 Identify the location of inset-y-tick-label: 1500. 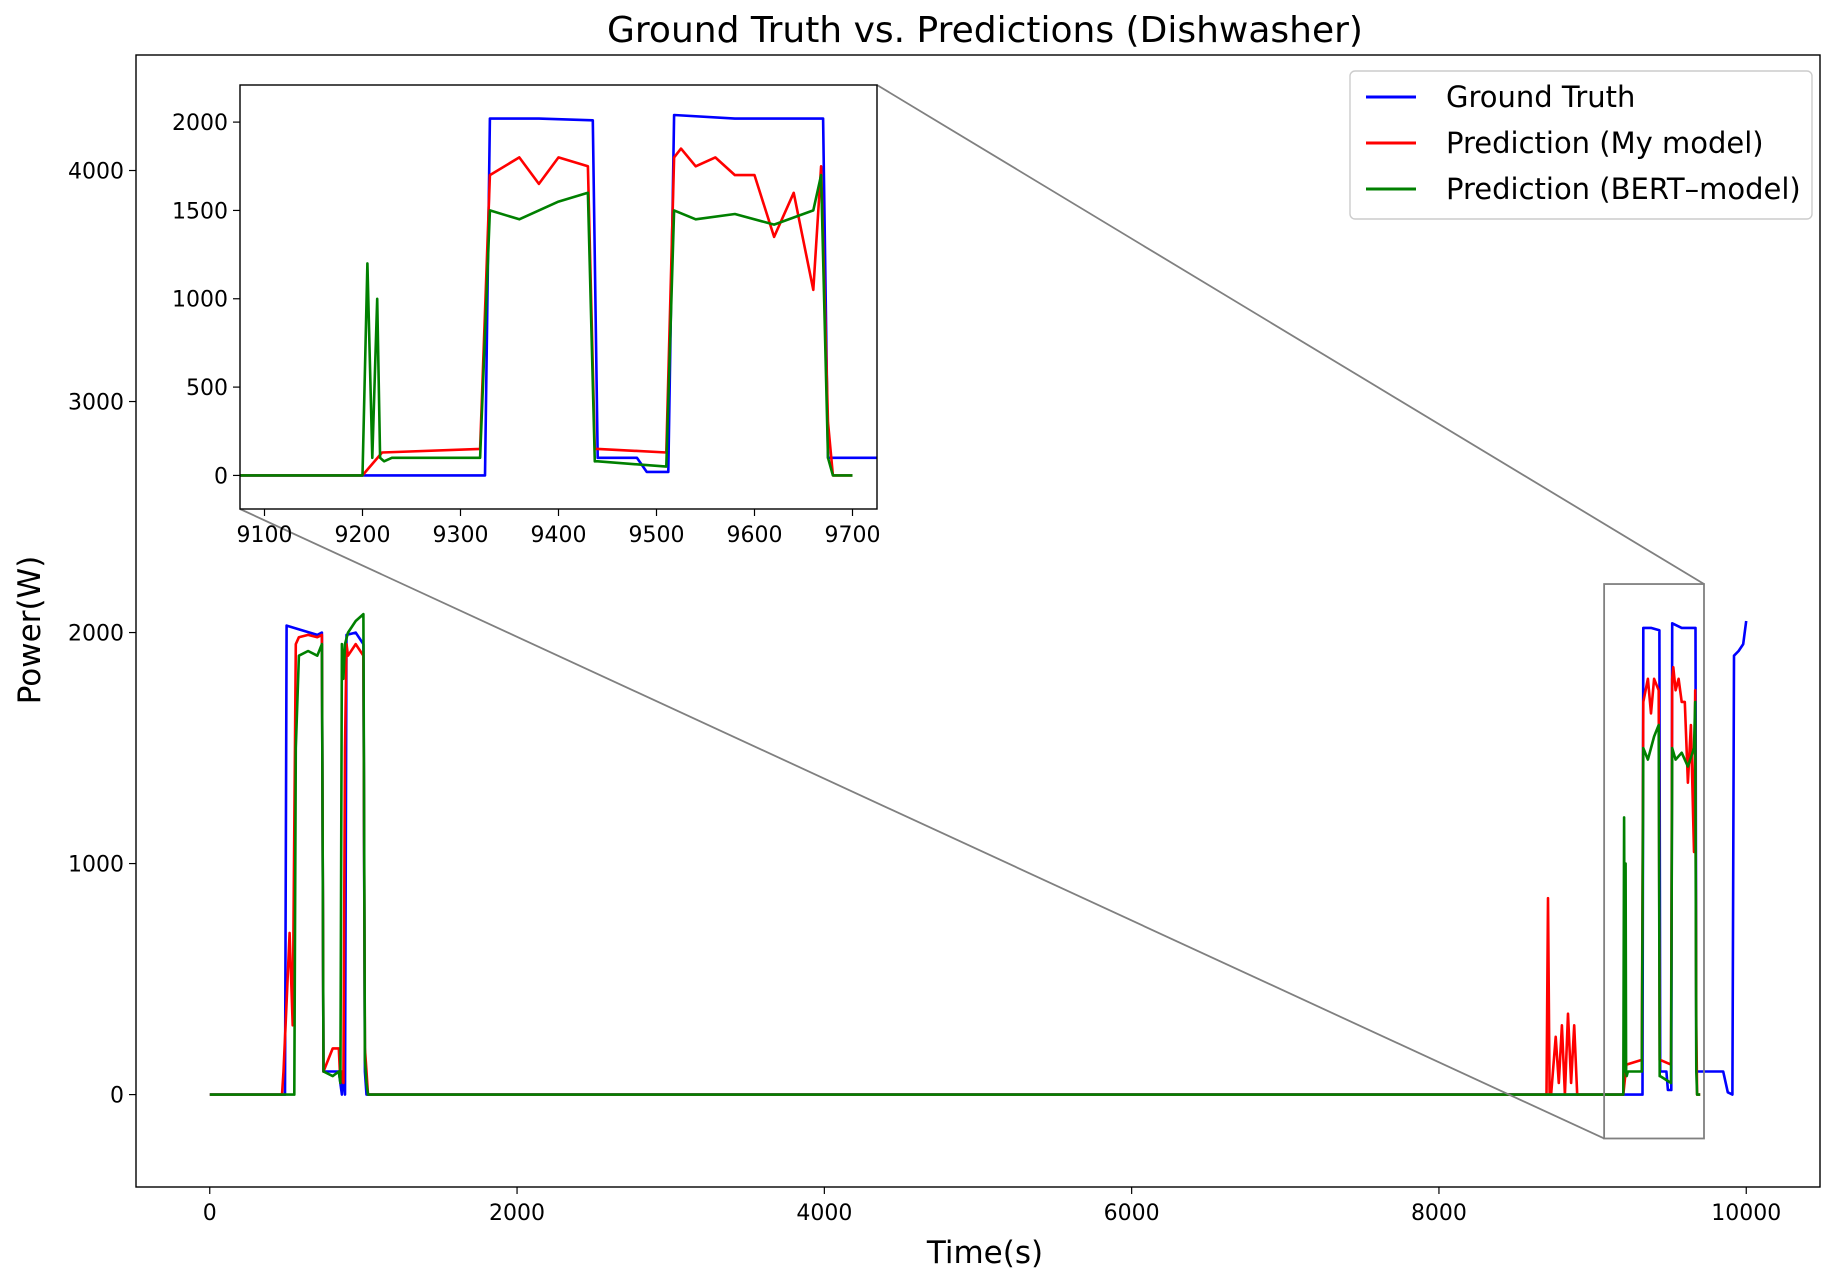
(200, 211).